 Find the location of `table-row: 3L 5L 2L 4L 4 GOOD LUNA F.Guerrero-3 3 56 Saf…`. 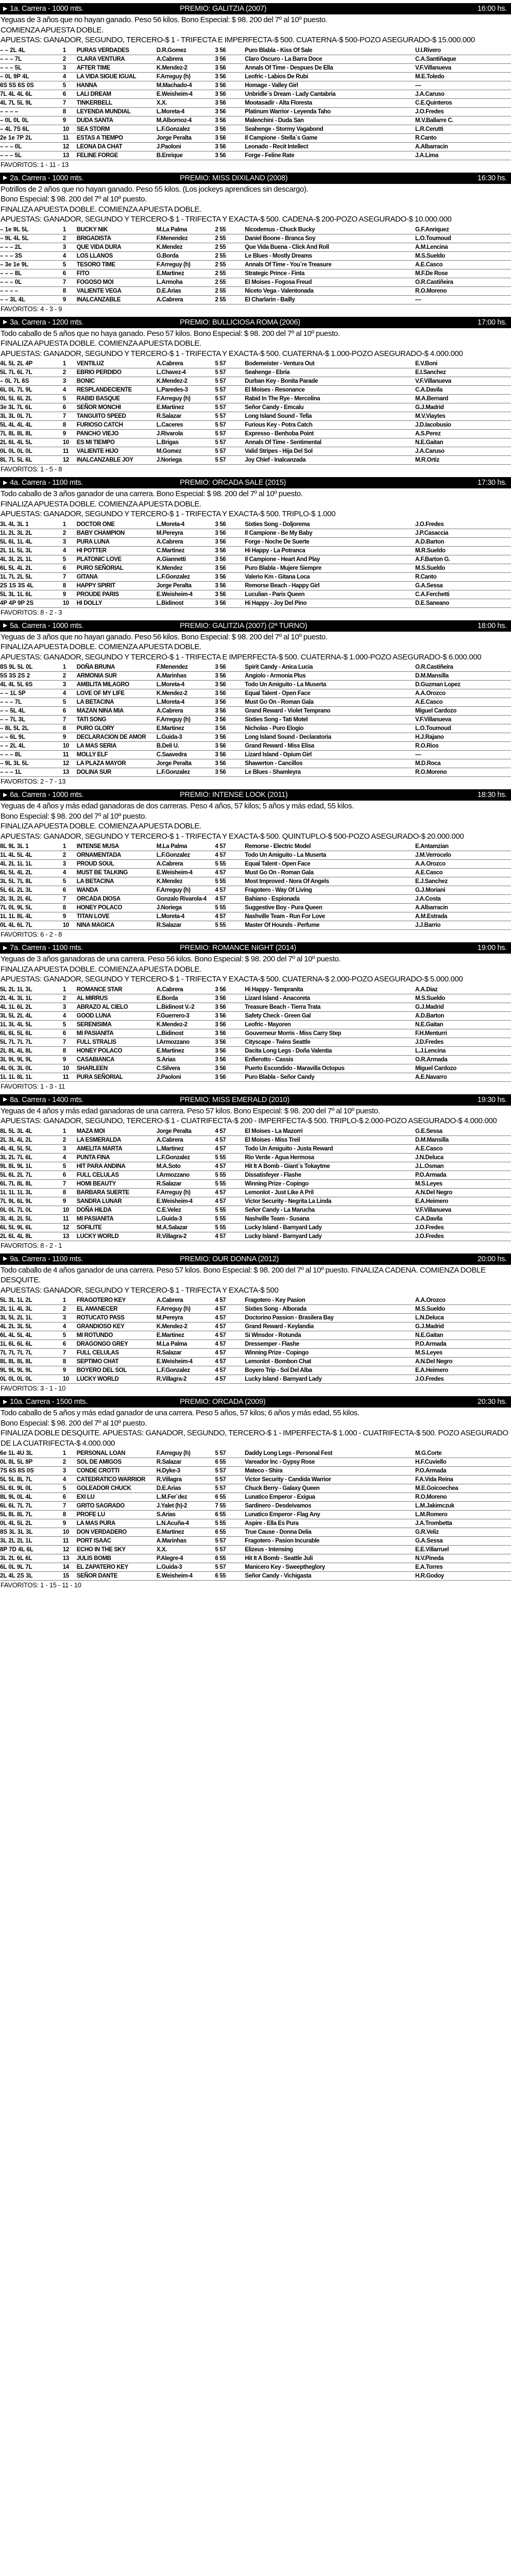

table-row: 3L 5L 2L 4L 4 GOOD LUNA F.Guerrero-3 3 56 Saf… is located at coordinates (255, 1016).